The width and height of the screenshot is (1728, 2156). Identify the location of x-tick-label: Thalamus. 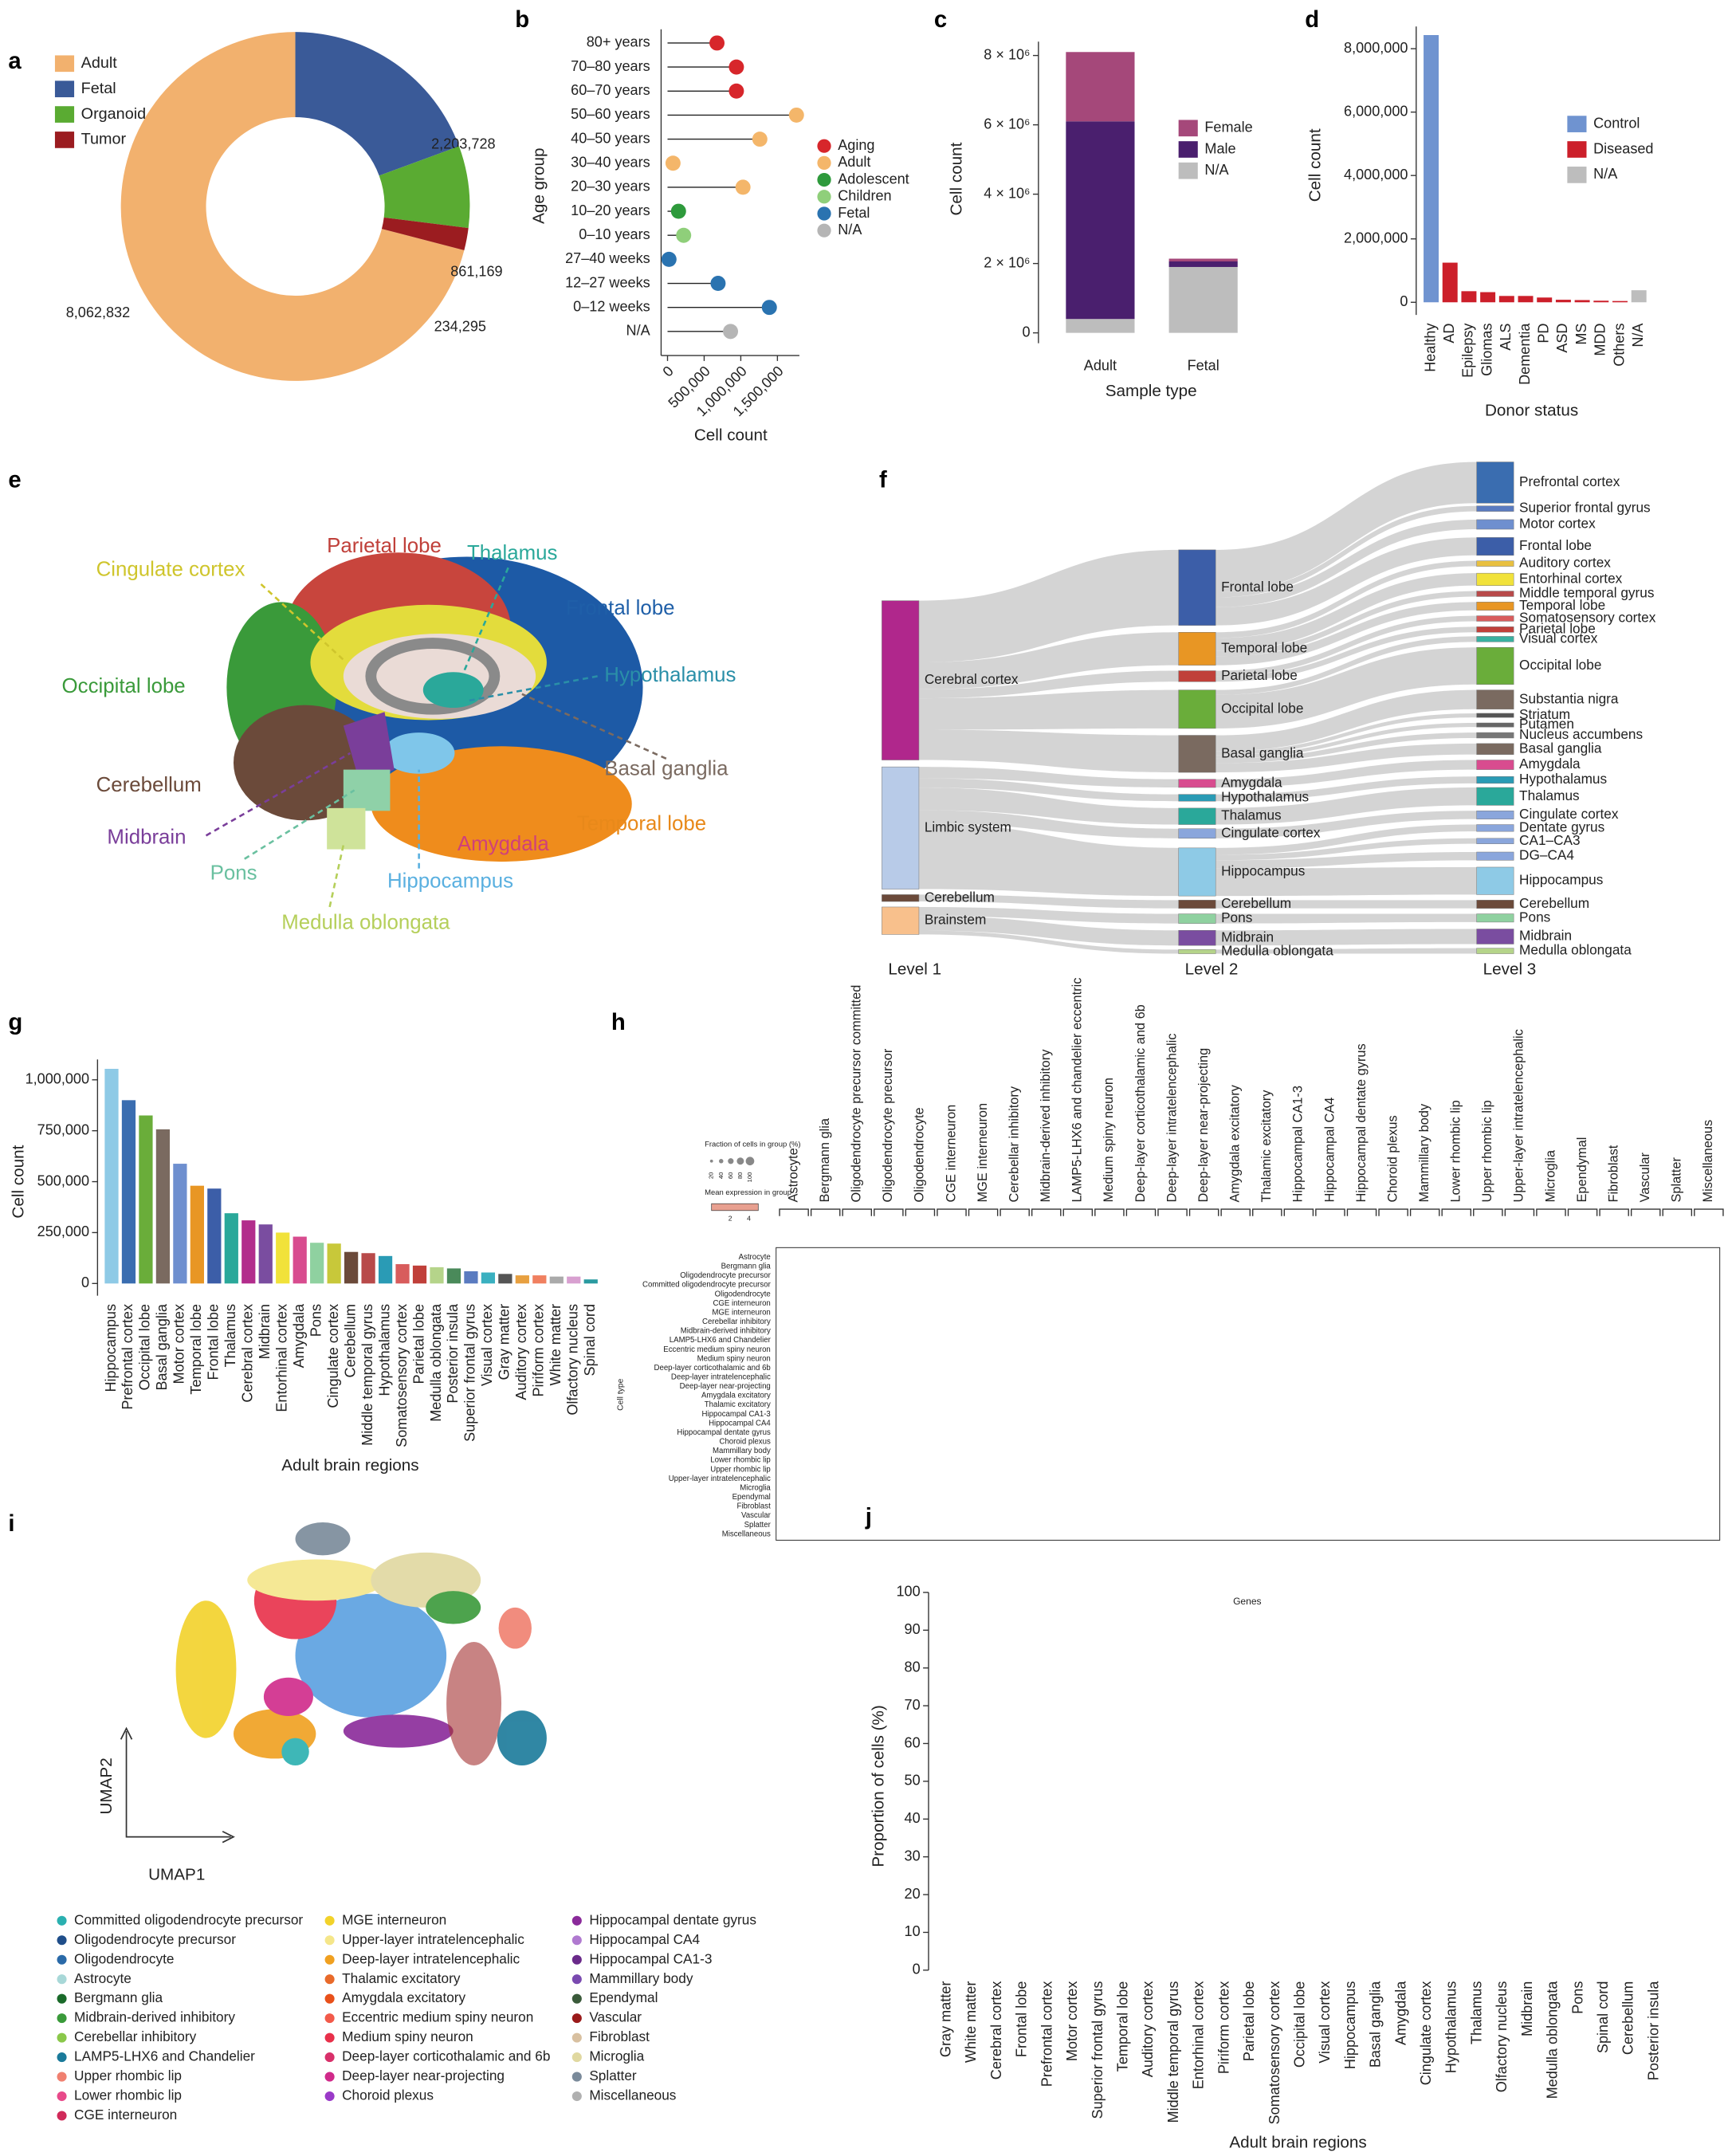
(1476, 2012).